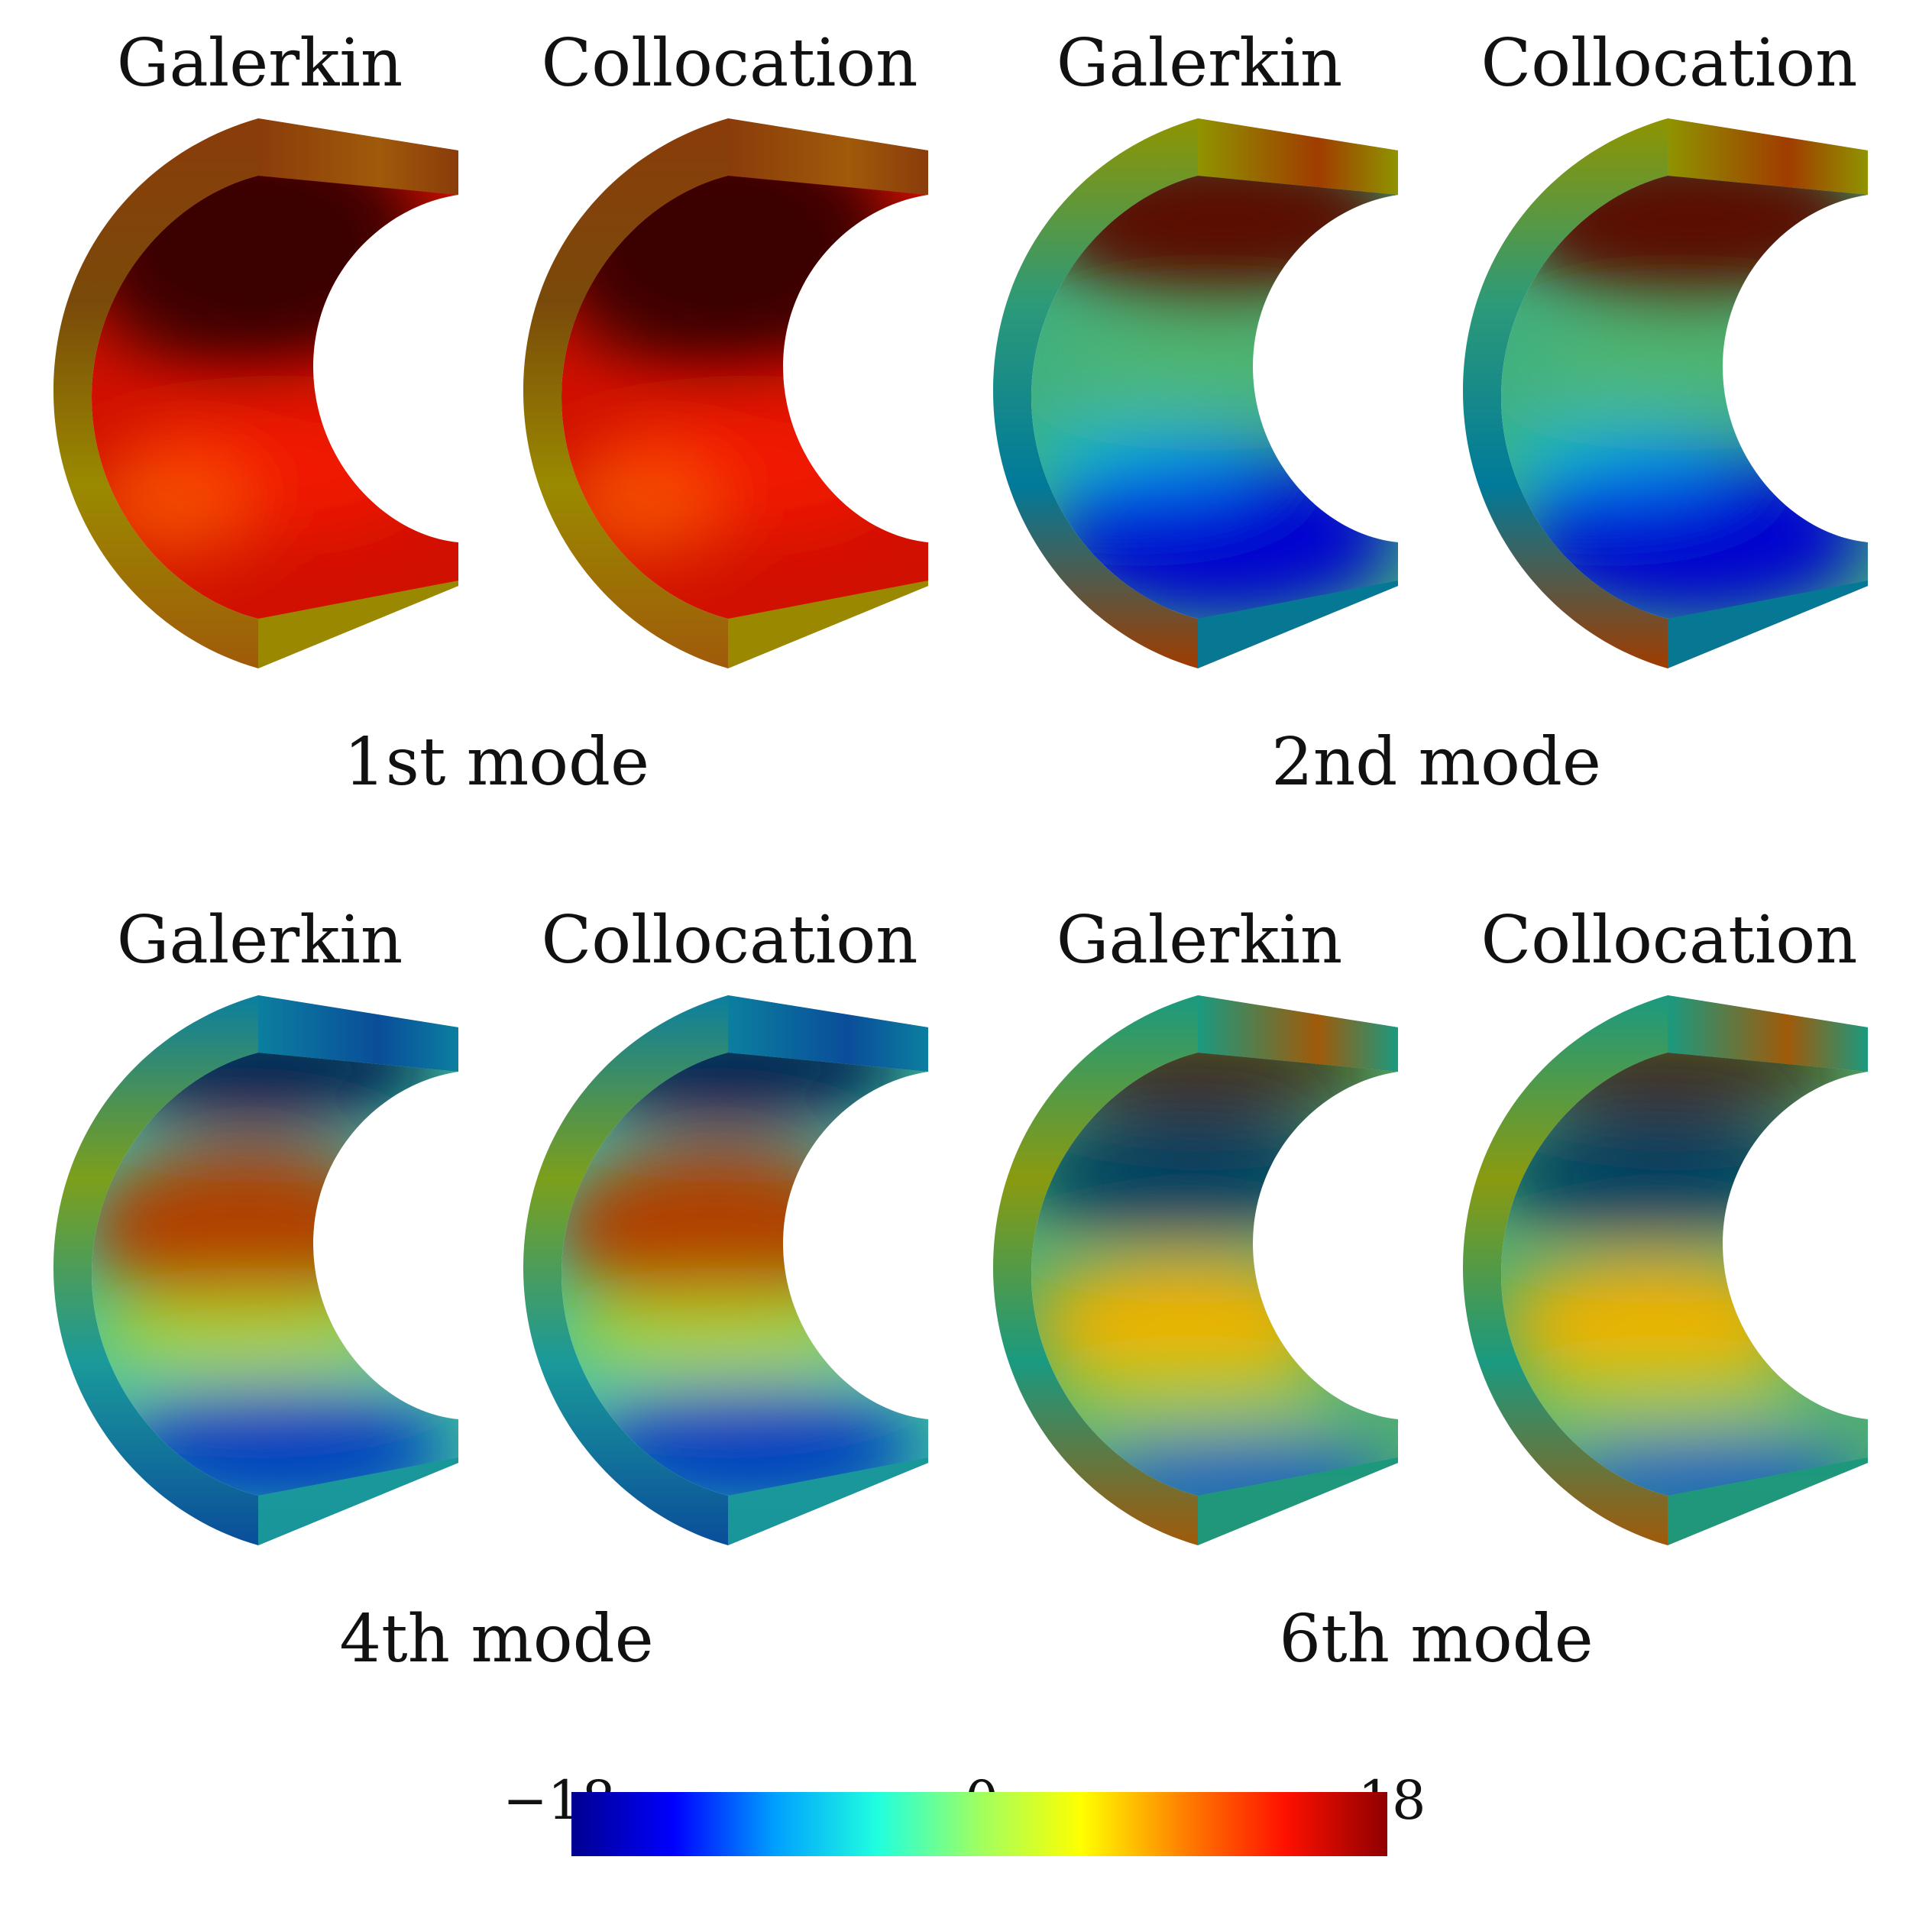 This screenshot has width=1932, height=1915. I want to click on panel-title-mode2-galerkin: Galerkin, so click(1199, 63).